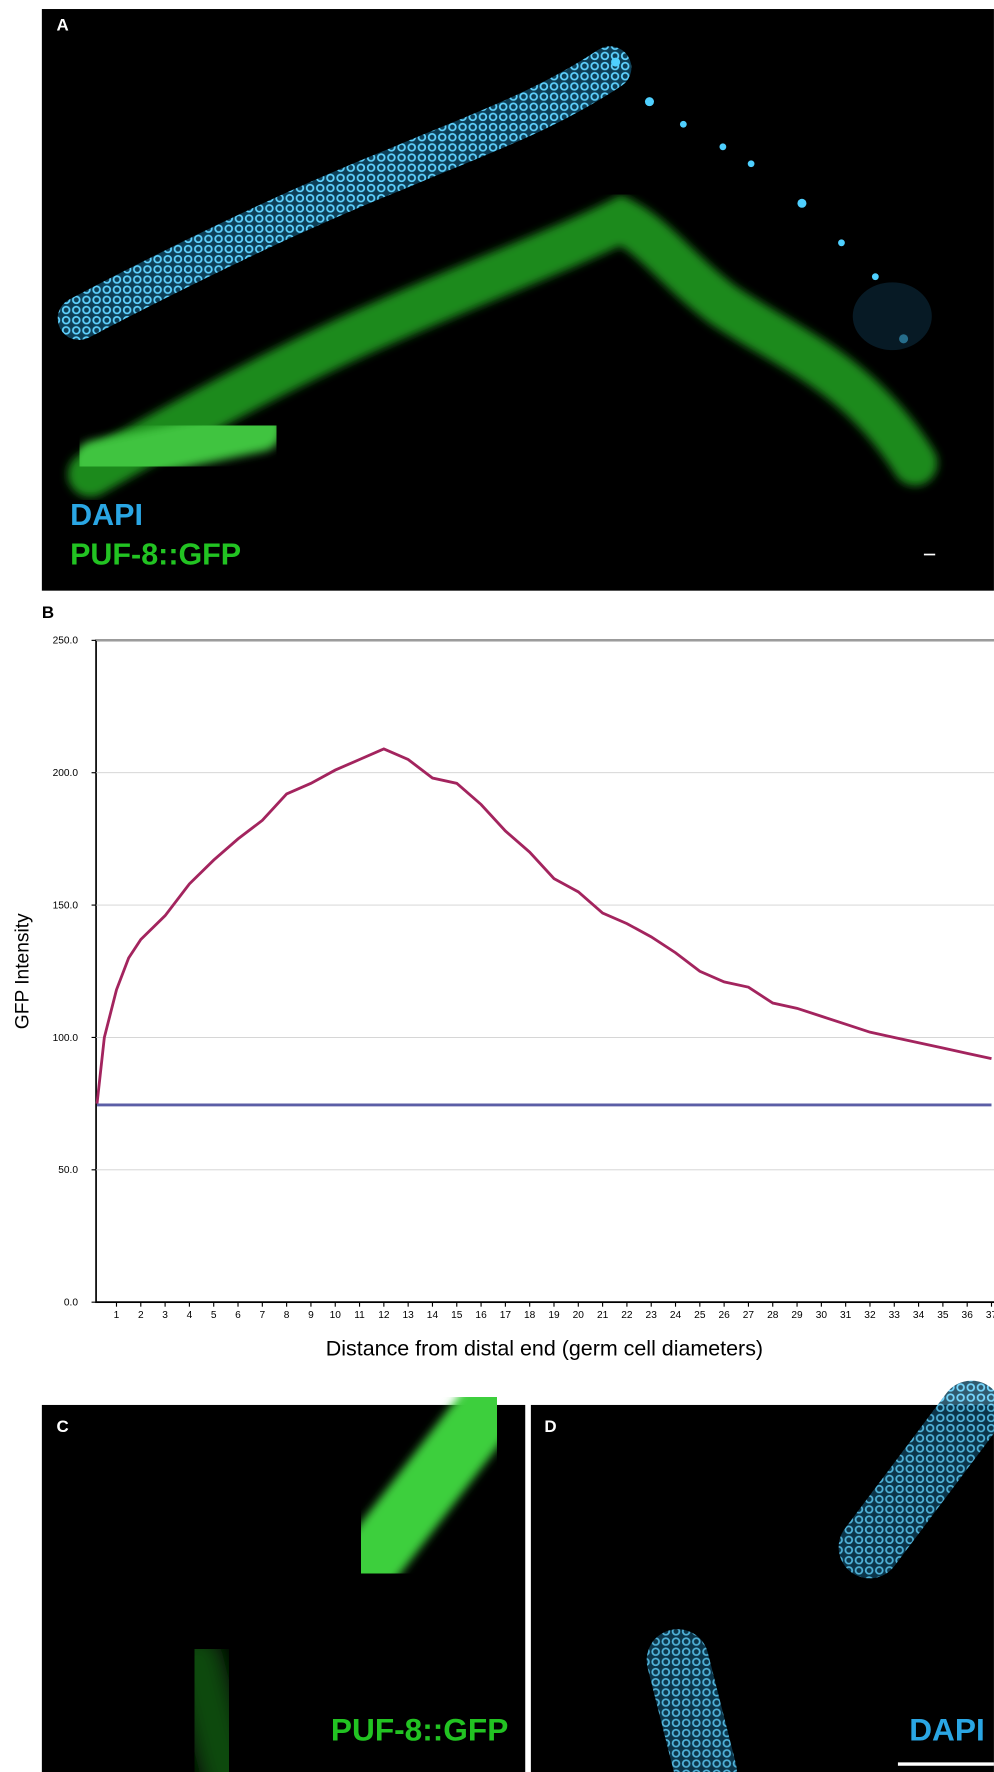 This screenshot has width=994, height=1772. I want to click on dapi-gonad-lower, so click(691, 1700).